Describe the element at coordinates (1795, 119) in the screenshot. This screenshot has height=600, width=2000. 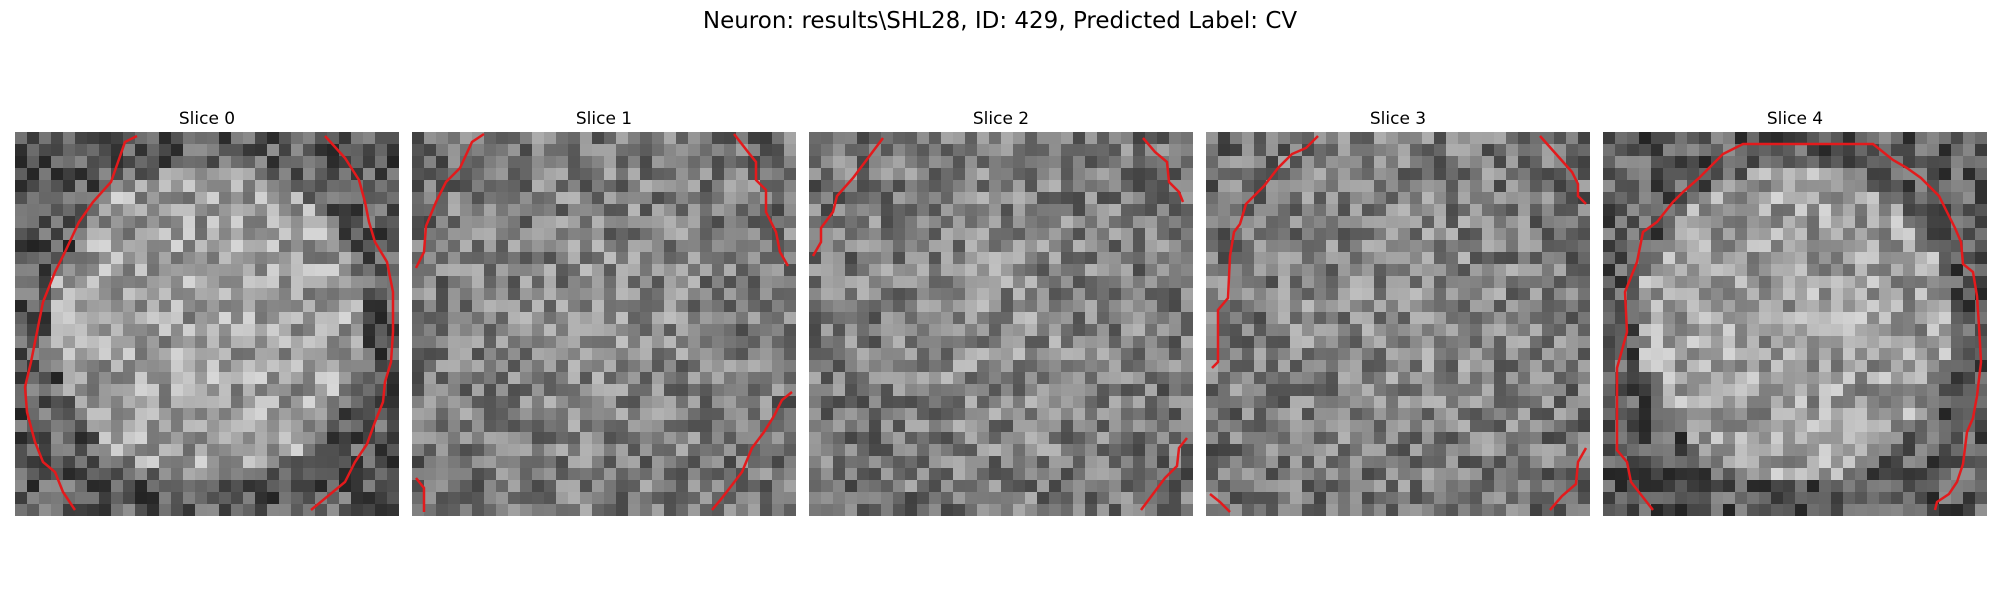
I see `slice-title-4: Slice 4` at that location.